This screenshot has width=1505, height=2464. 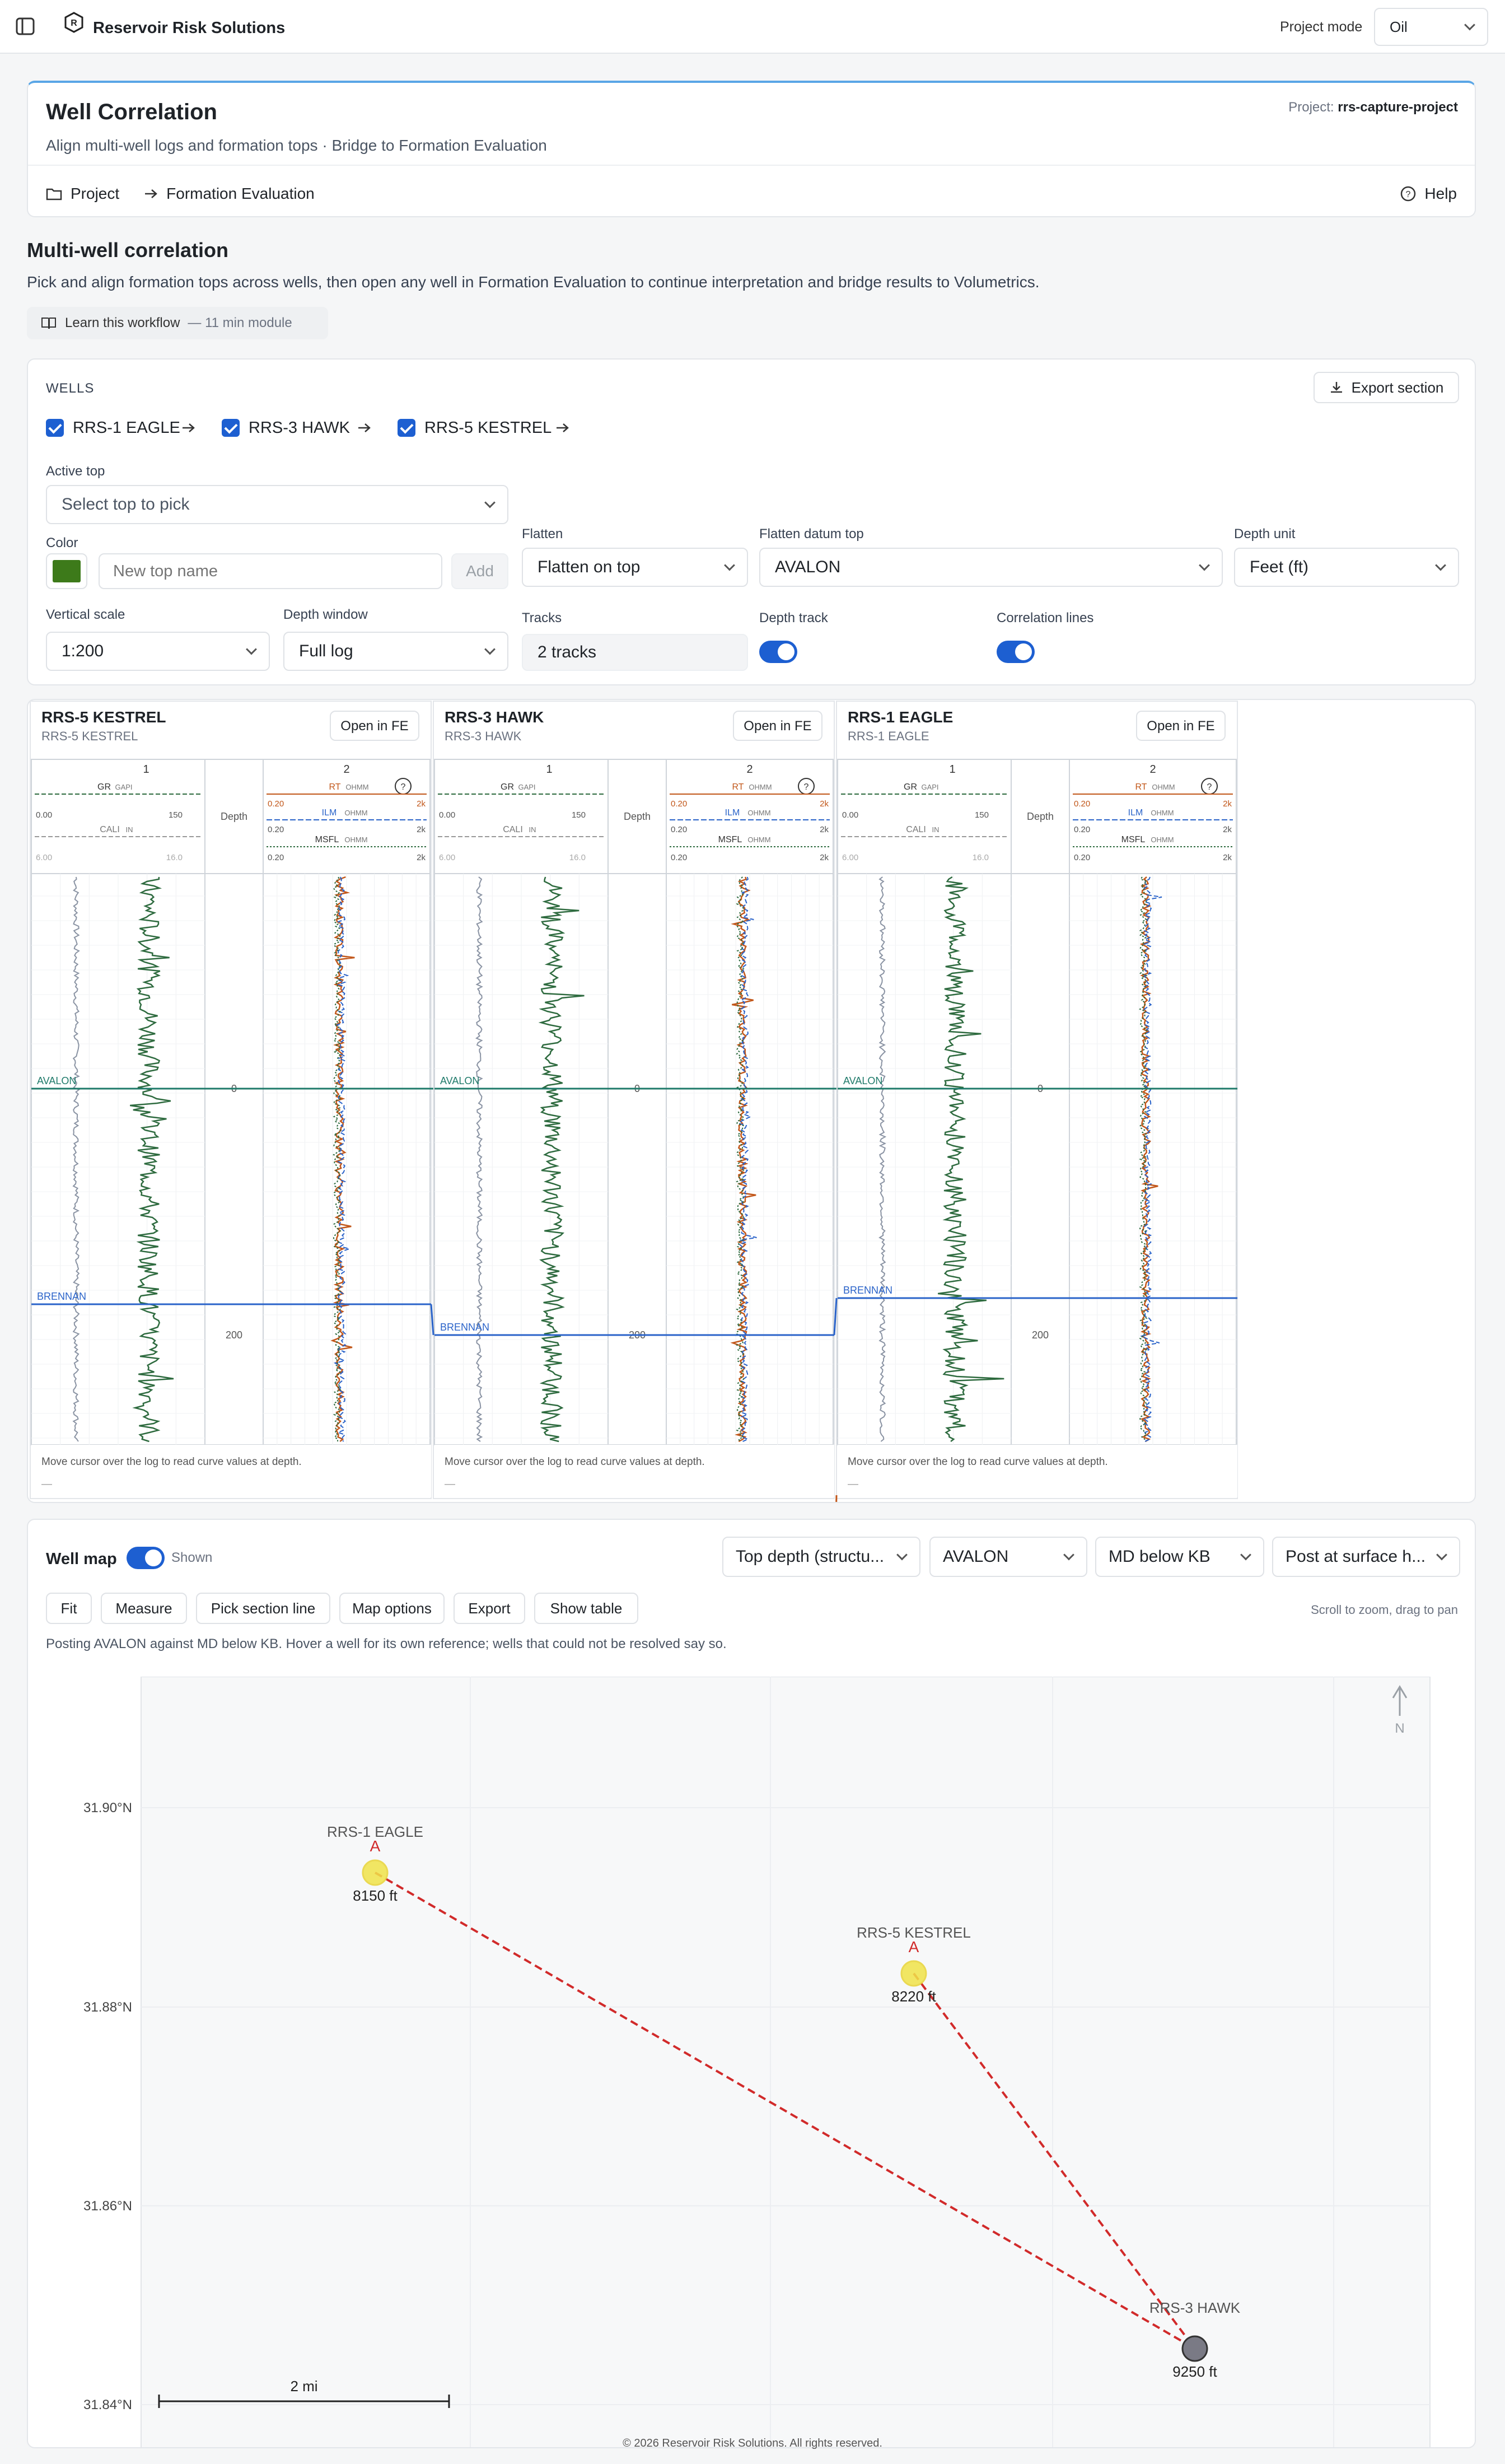 What do you see at coordinates (231, 428) in the screenshot?
I see `well-checkbox-hawk` at bounding box center [231, 428].